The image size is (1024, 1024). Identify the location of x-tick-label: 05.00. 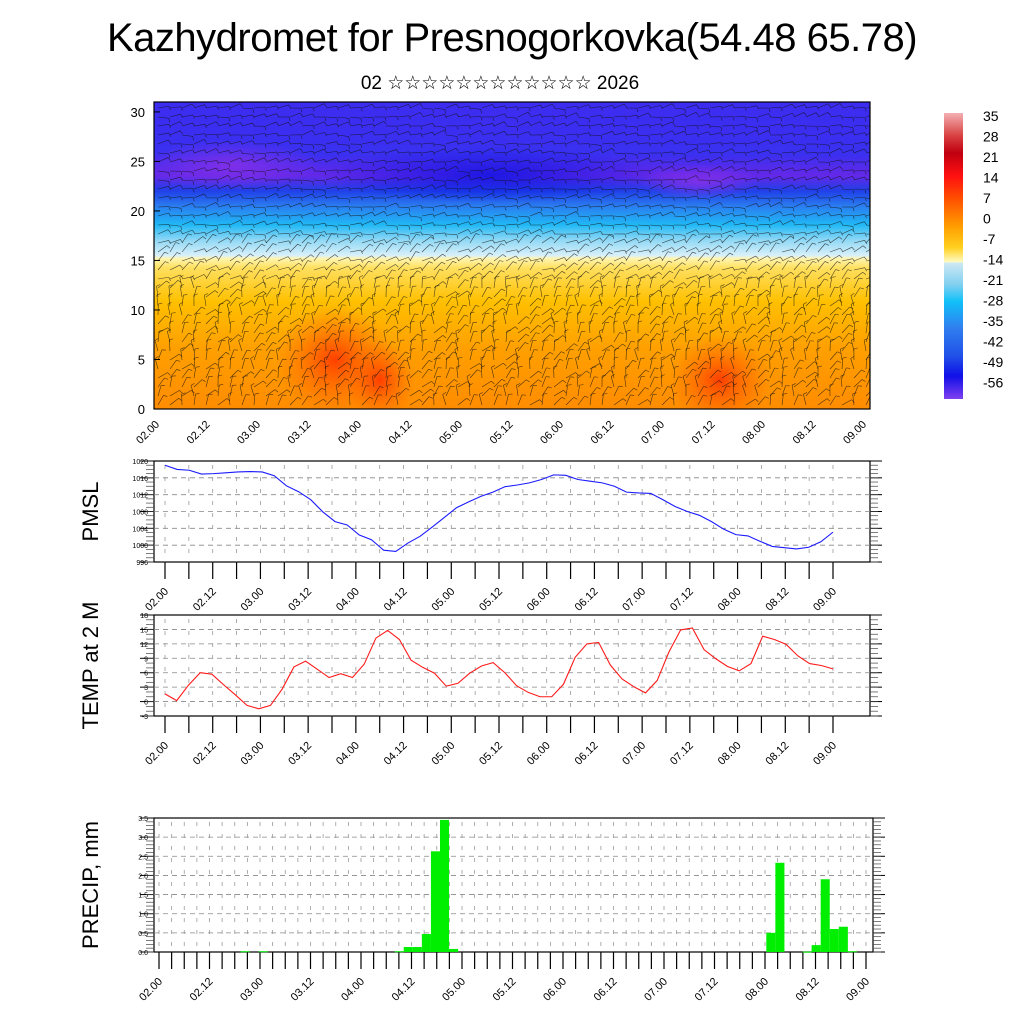
(454, 990).